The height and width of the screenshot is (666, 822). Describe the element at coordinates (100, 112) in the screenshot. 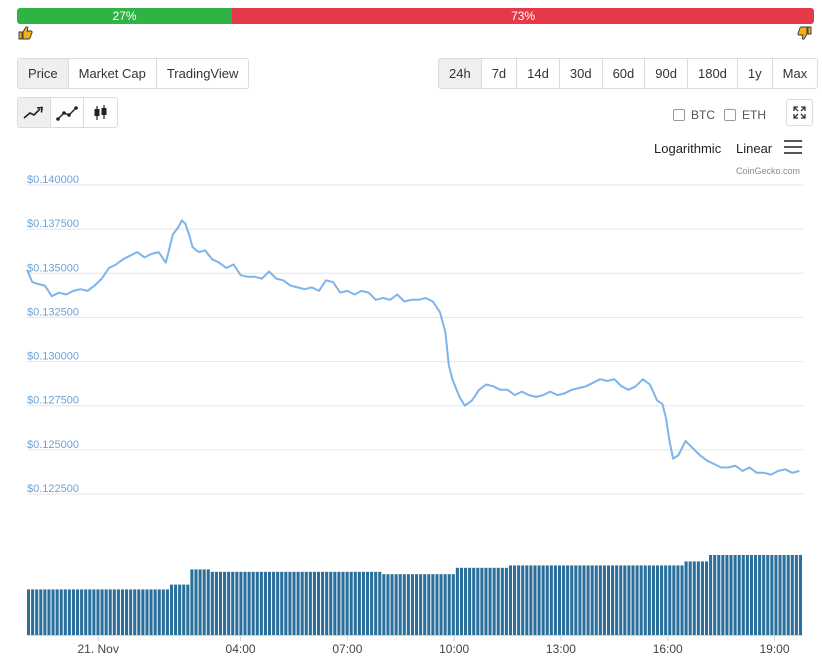

I see `candlestick-icon` at that location.